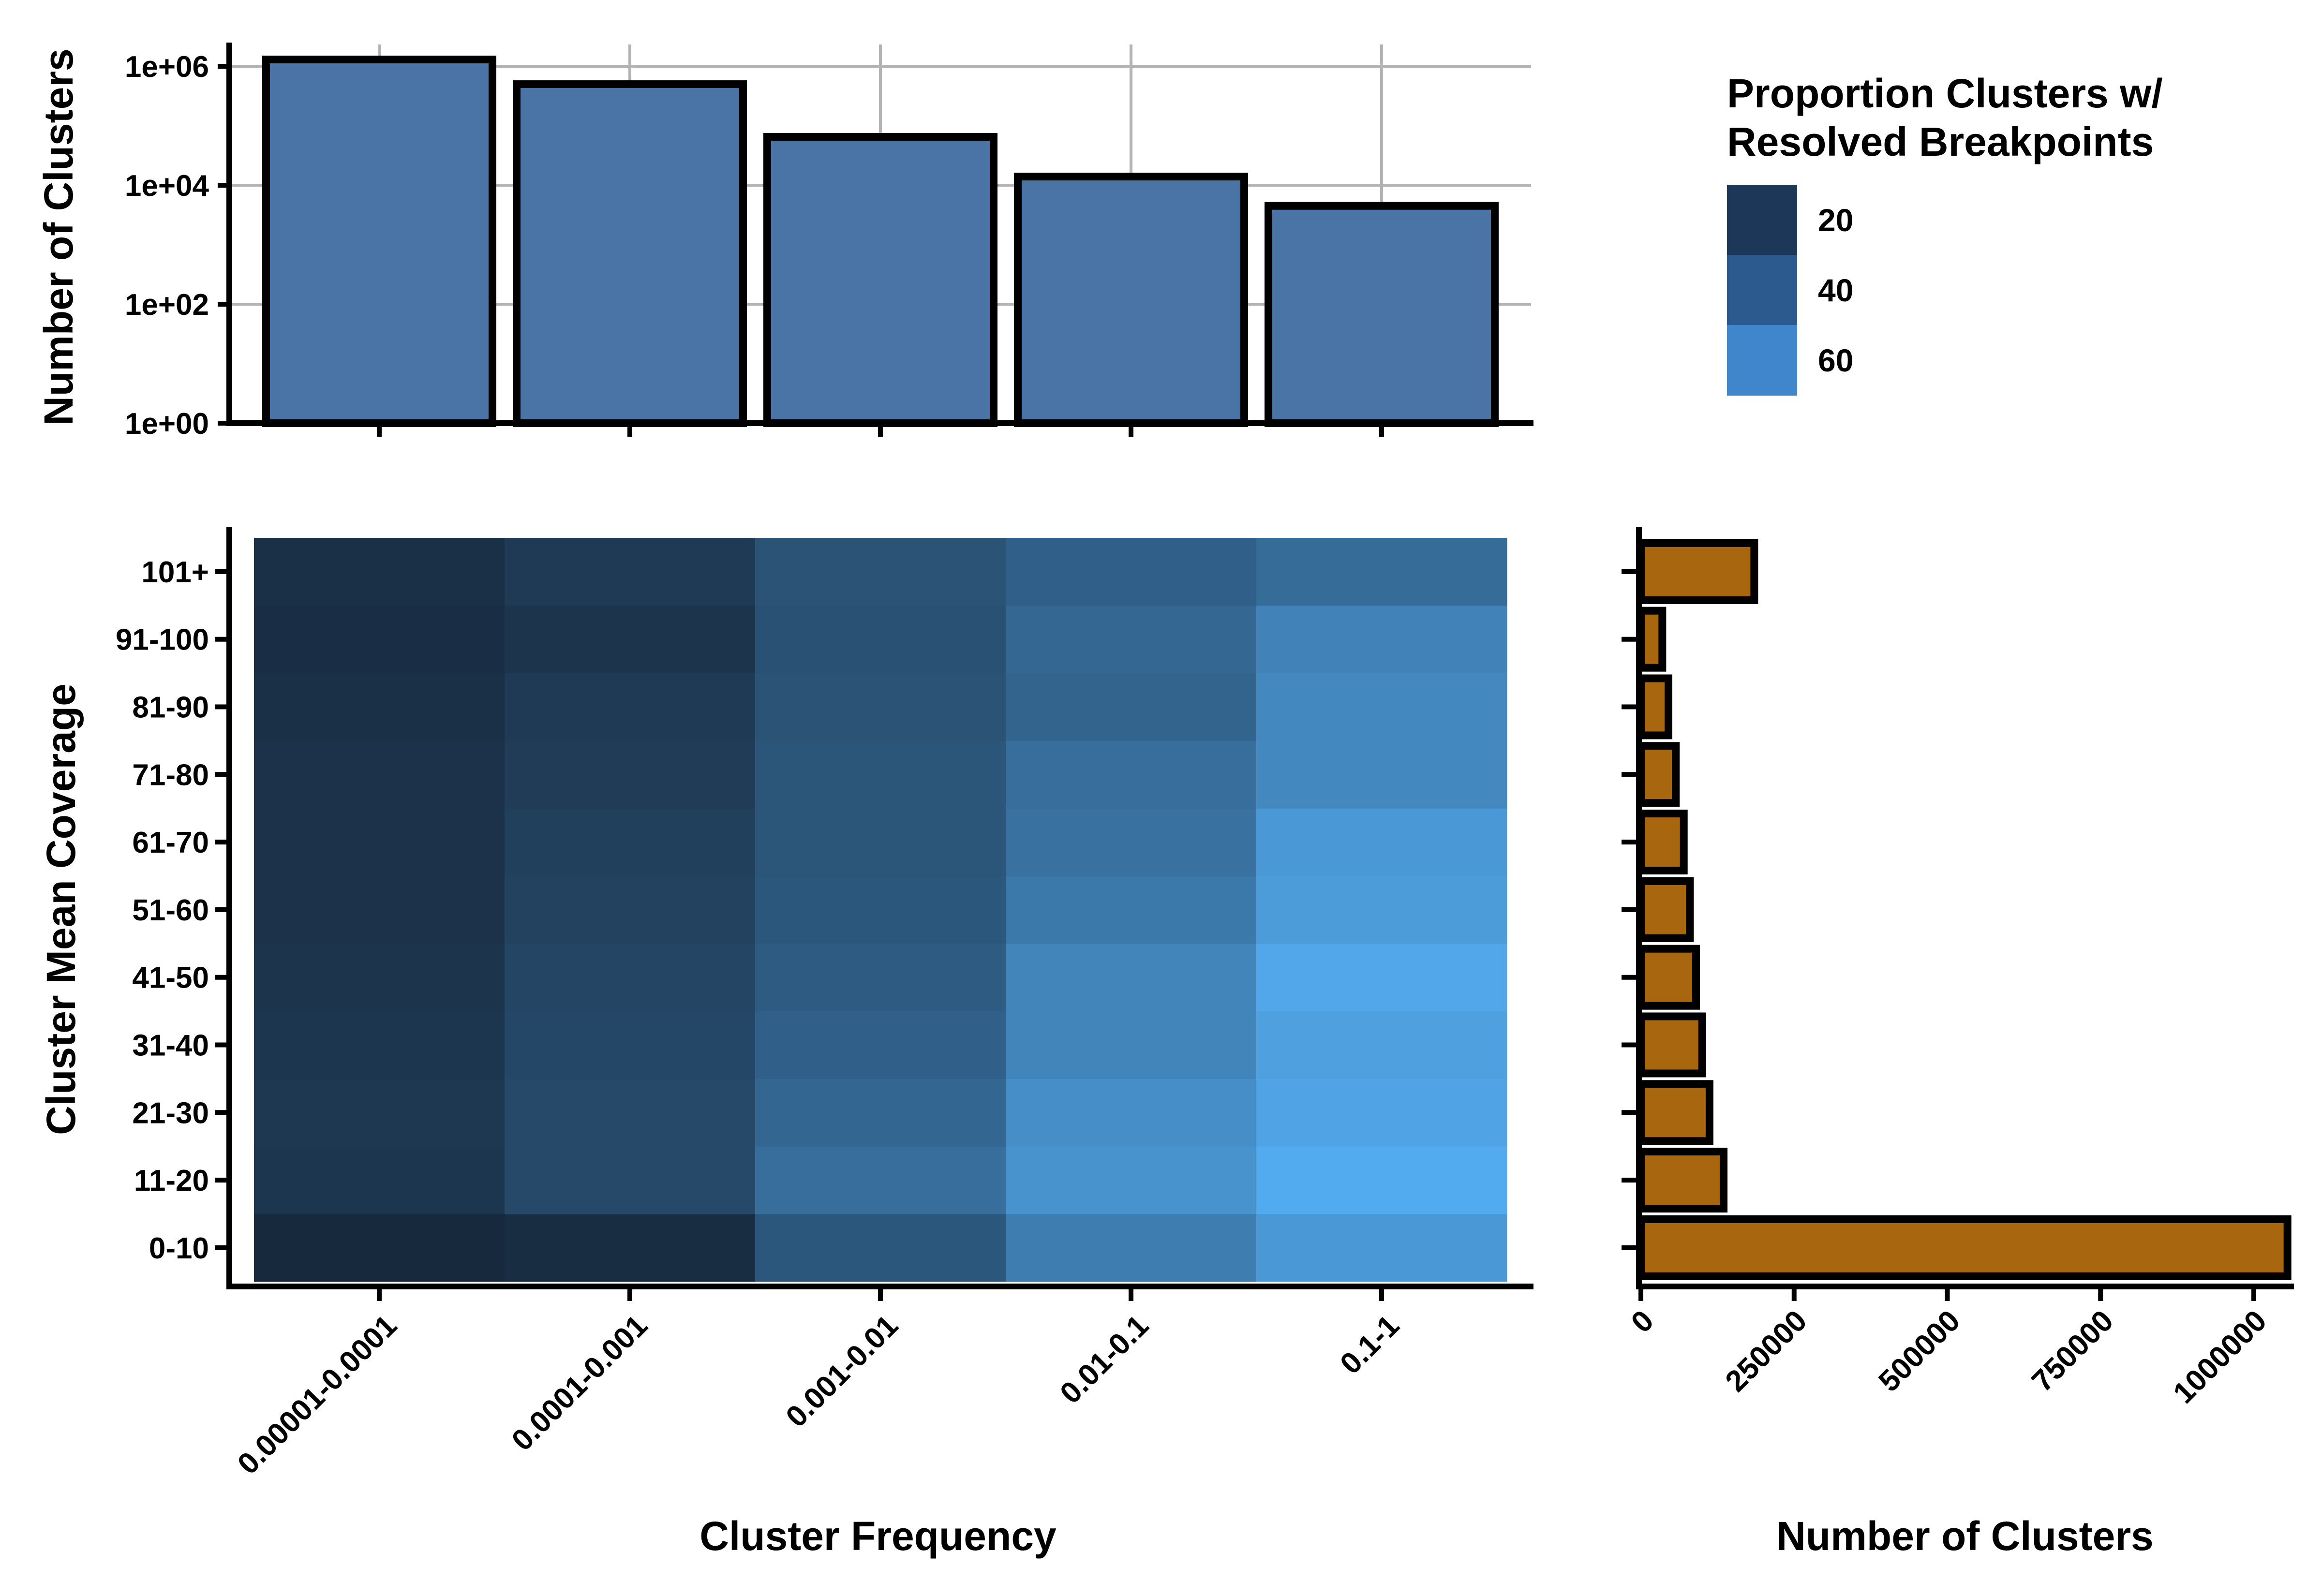 The height and width of the screenshot is (1596, 2322). What do you see at coordinates (1964, 1536) in the screenshot?
I see `side-x-axis-title: Number of Clusters` at bounding box center [1964, 1536].